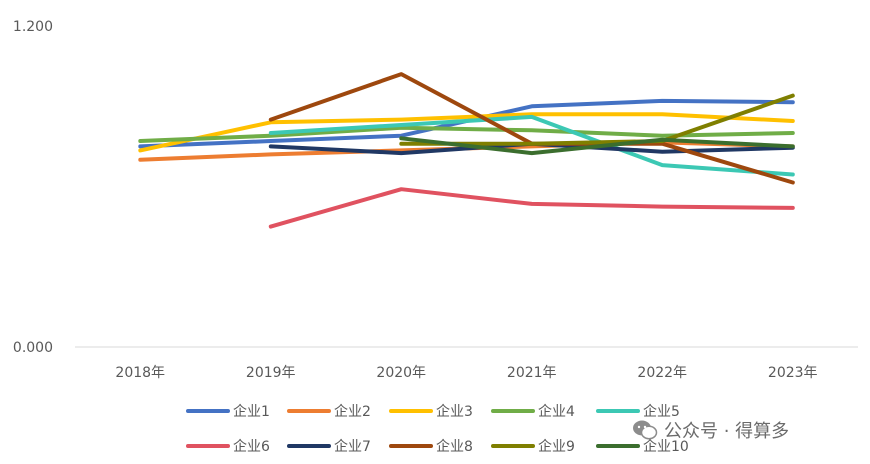 The width and height of the screenshot is (870, 464). Describe the element at coordinates (431, 411) in the screenshot. I see `legend-item: 企业3` at that location.